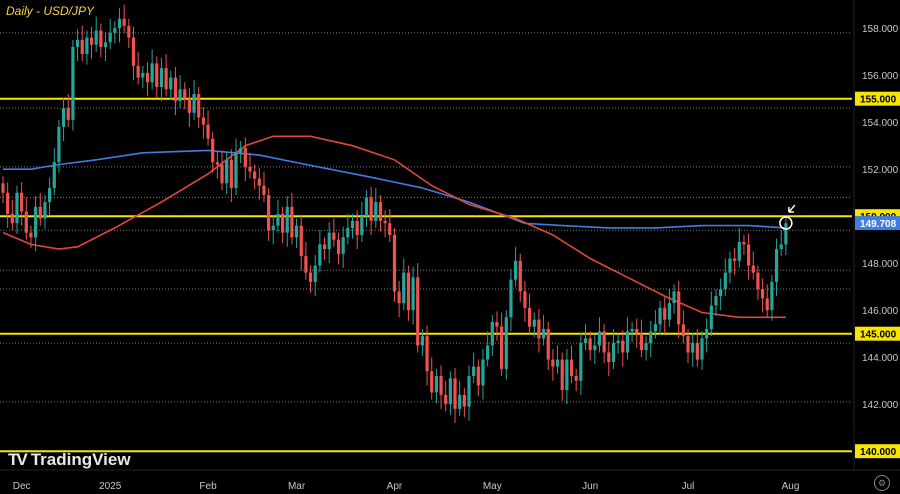  What do you see at coordinates (880, 170) in the screenshot?
I see `price-axis-label: 152.000` at bounding box center [880, 170].